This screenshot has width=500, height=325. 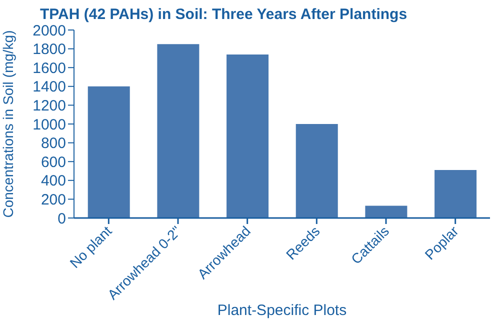 I want to click on y-tick-label: 800, so click(x=53, y=143).